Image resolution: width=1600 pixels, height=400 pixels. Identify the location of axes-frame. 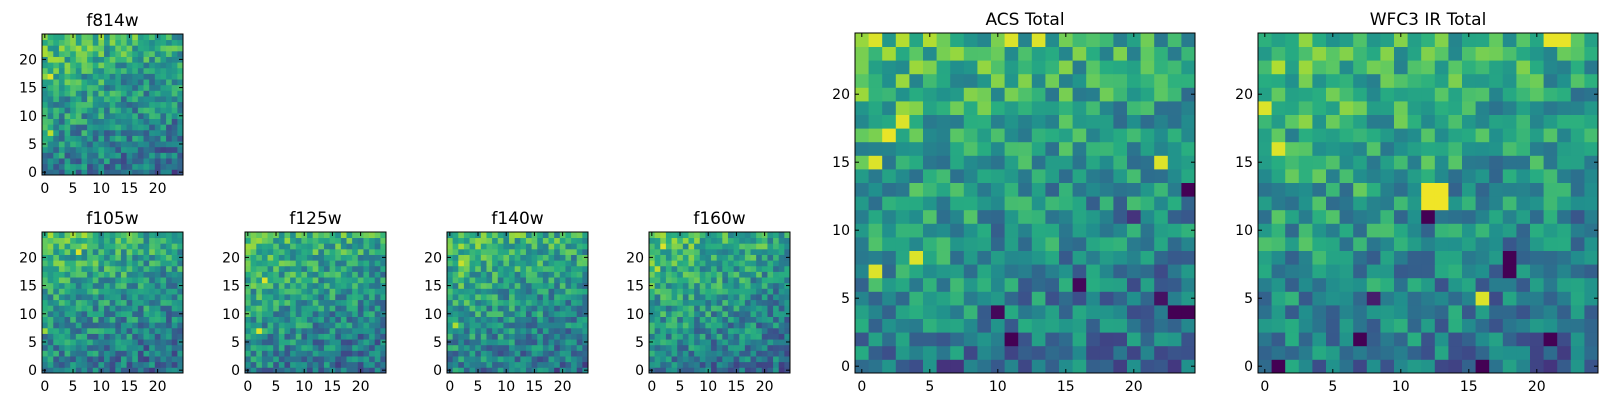
(719, 302).